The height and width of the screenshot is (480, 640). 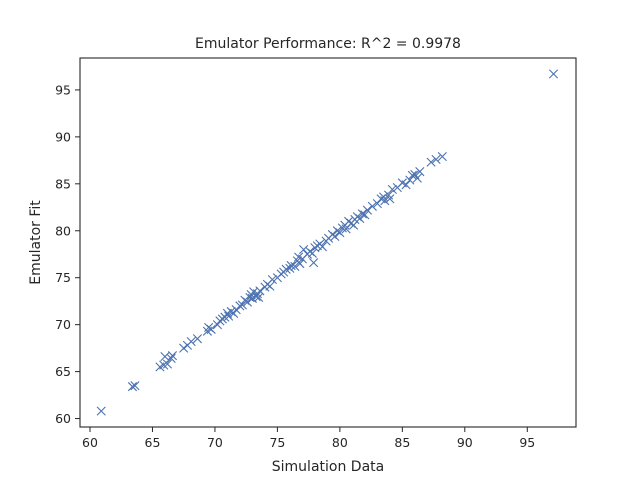 I want to click on y-tick-label: 65, so click(x=63, y=371).